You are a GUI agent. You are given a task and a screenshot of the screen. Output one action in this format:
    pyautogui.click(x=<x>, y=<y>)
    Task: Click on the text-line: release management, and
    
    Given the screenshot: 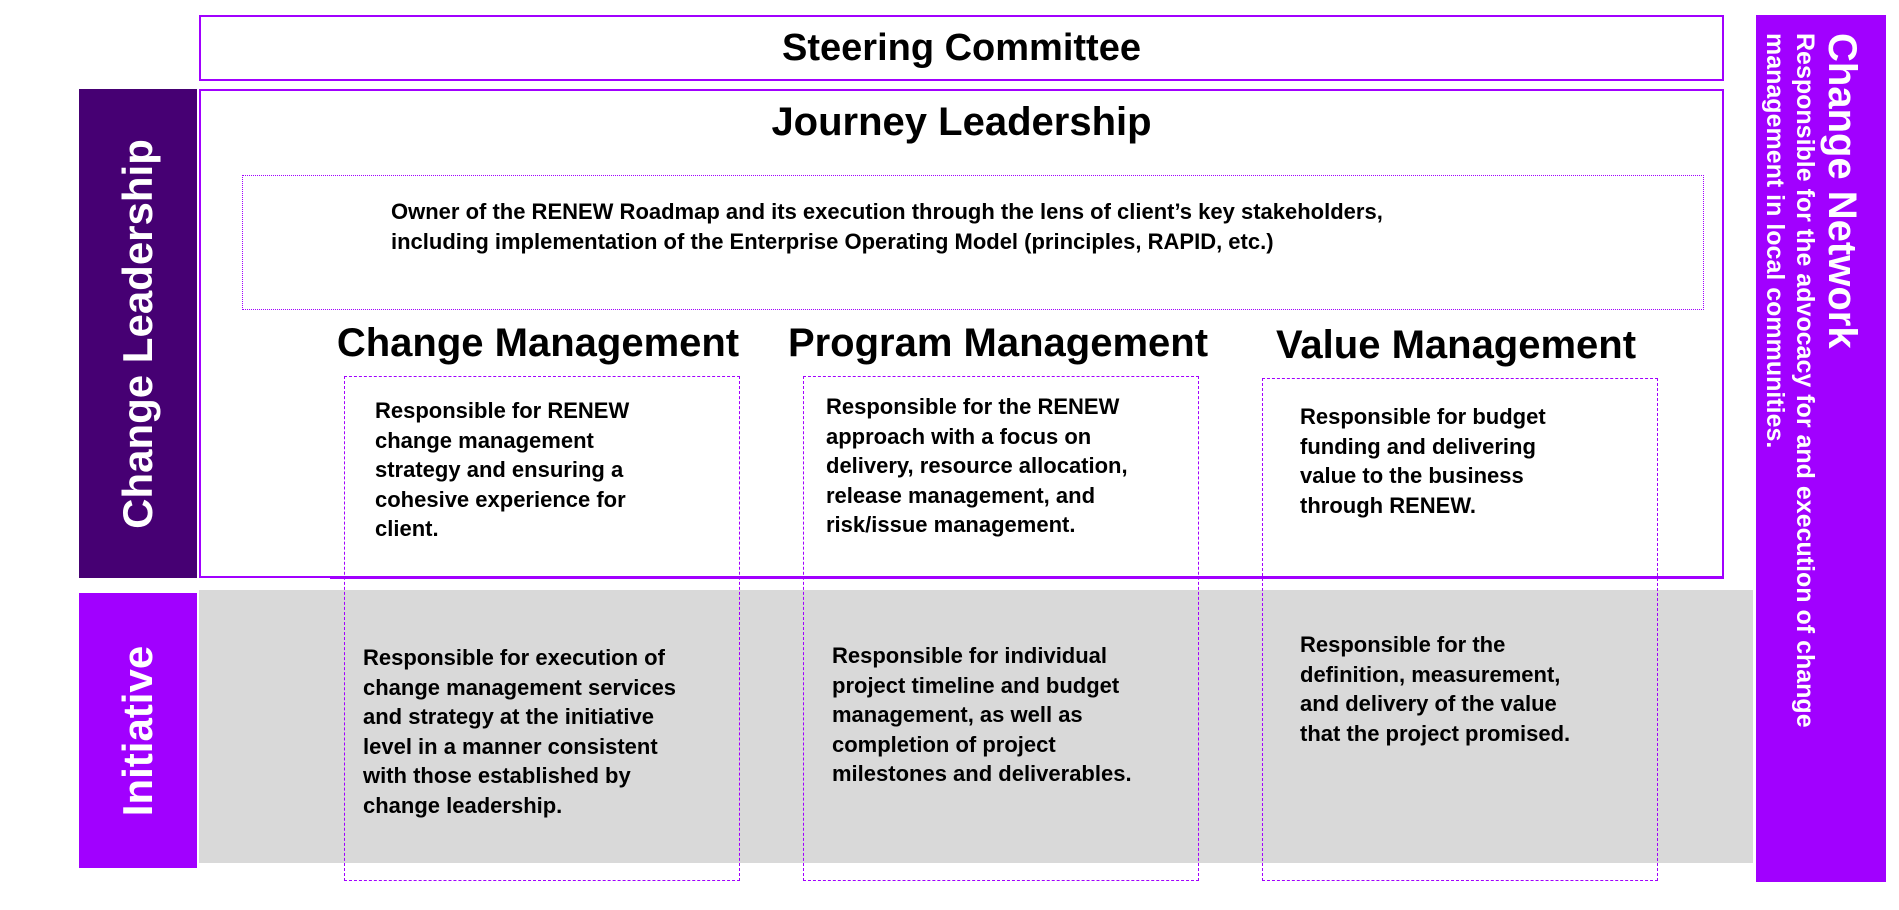 What is the action you would take?
    pyautogui.click(x=961, y=495)
    